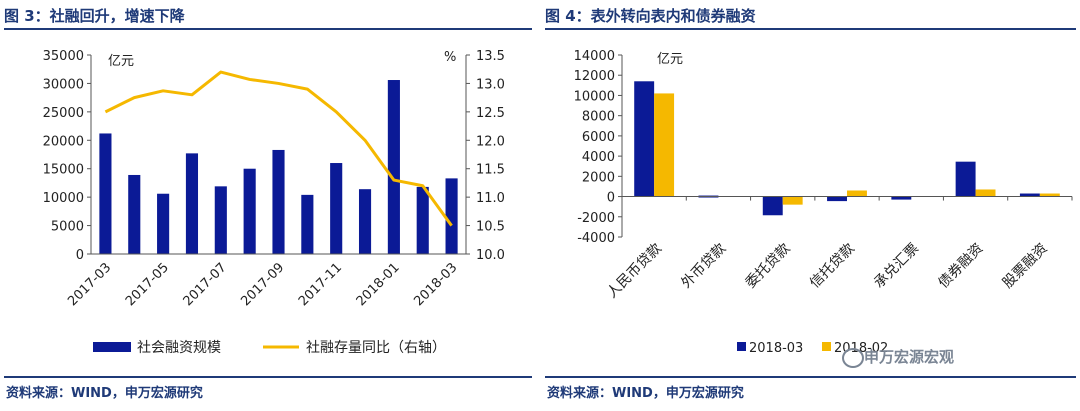  I want to click on legend-label-bar: 社会融资规模, so click(179, 348).